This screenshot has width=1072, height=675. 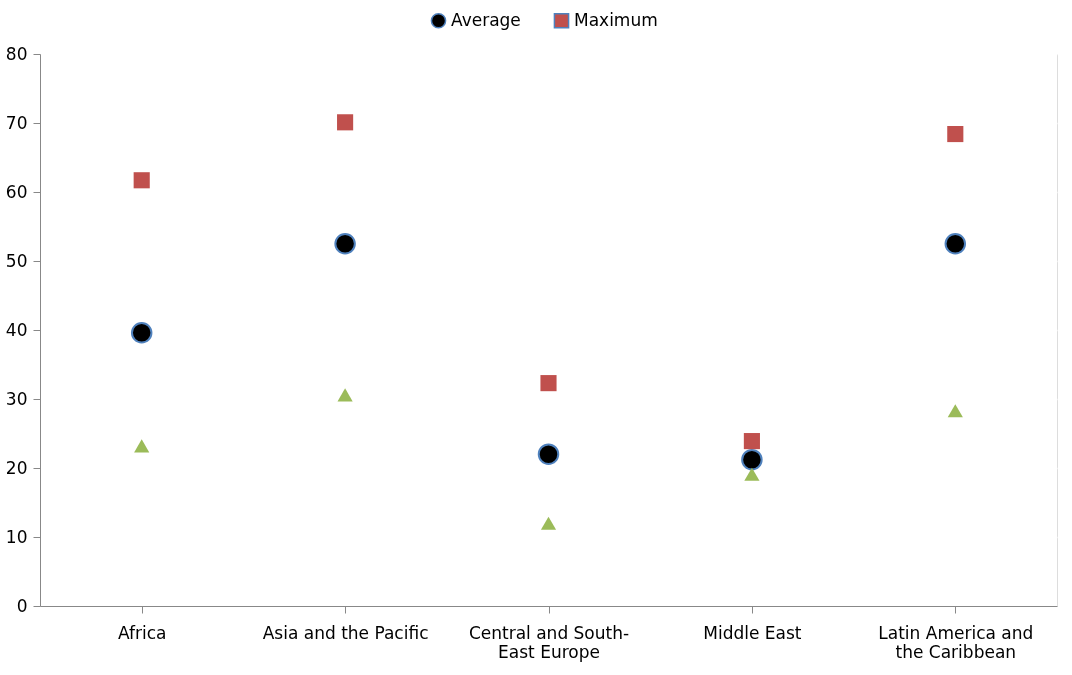 I want to click on legend-label: Maximum, so click(x=616, y=19).